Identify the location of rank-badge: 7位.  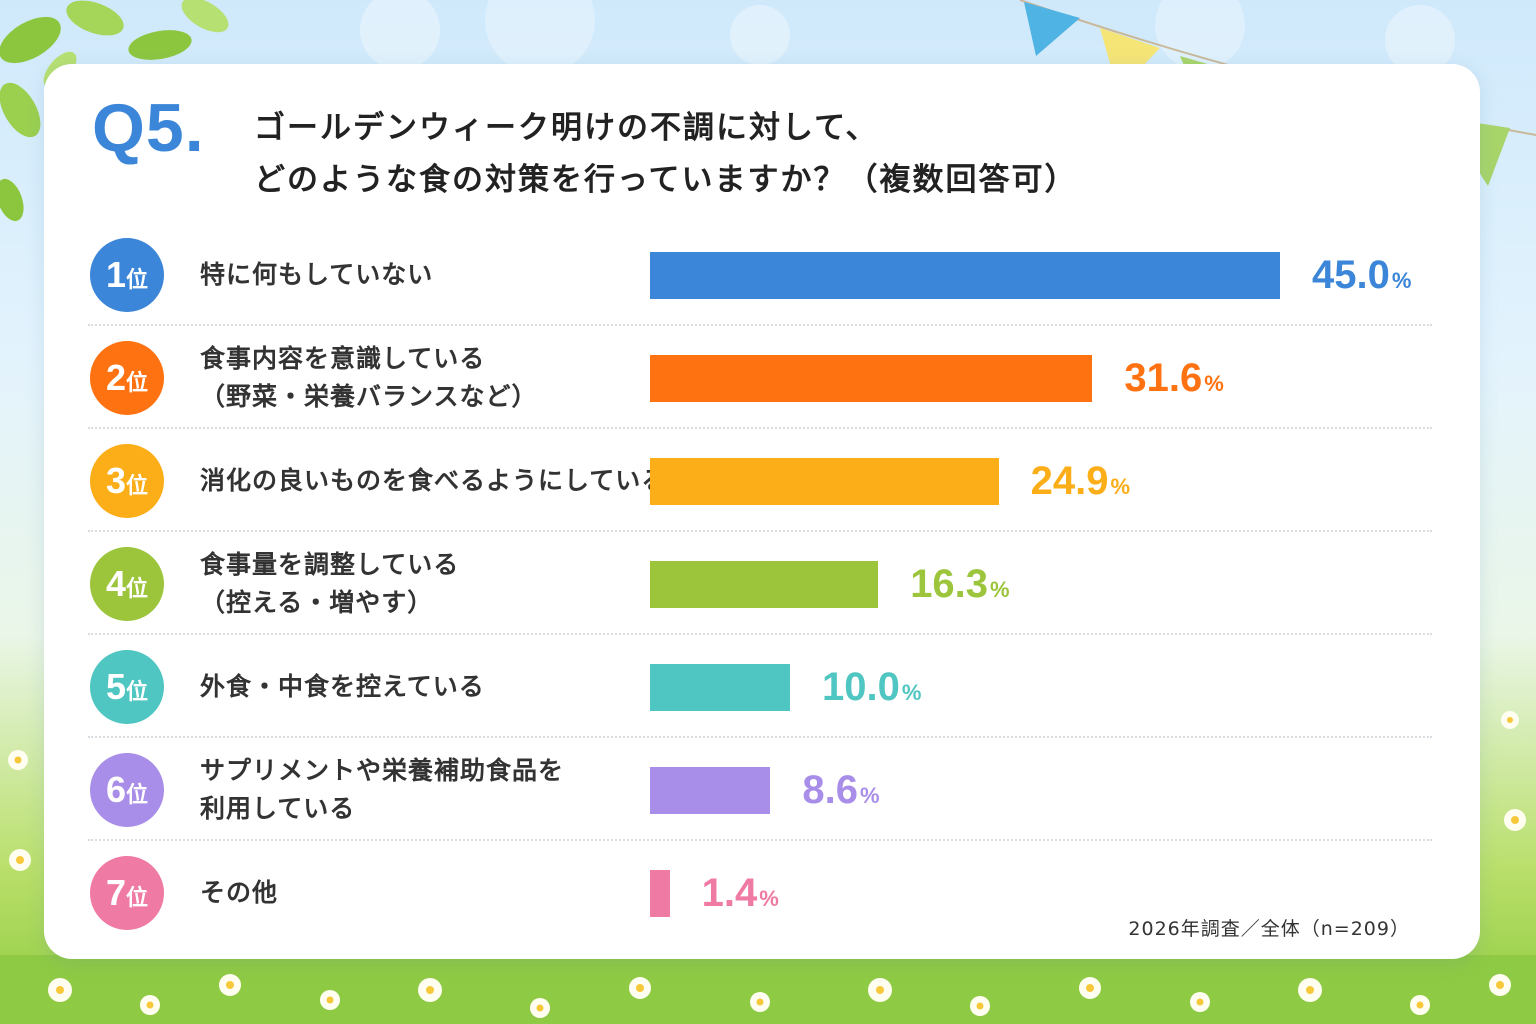
(127, 893).